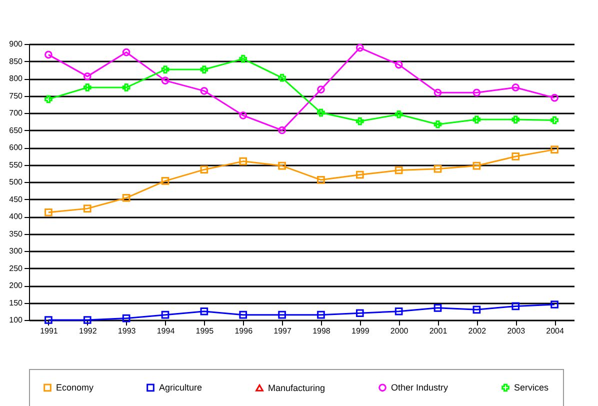 This screenshot has height=406, width=598. What do you see at coordinates (127, 331) in the screenshot?
I see `x-tick-label: 1993` at bounding box center [127, 331].